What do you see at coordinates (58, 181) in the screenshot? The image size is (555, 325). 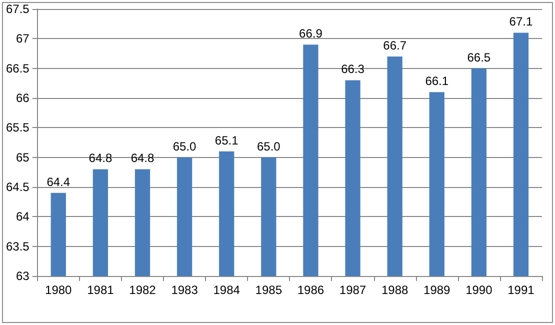 I see `data-label: 64.4` at bounding box center [58, 181].